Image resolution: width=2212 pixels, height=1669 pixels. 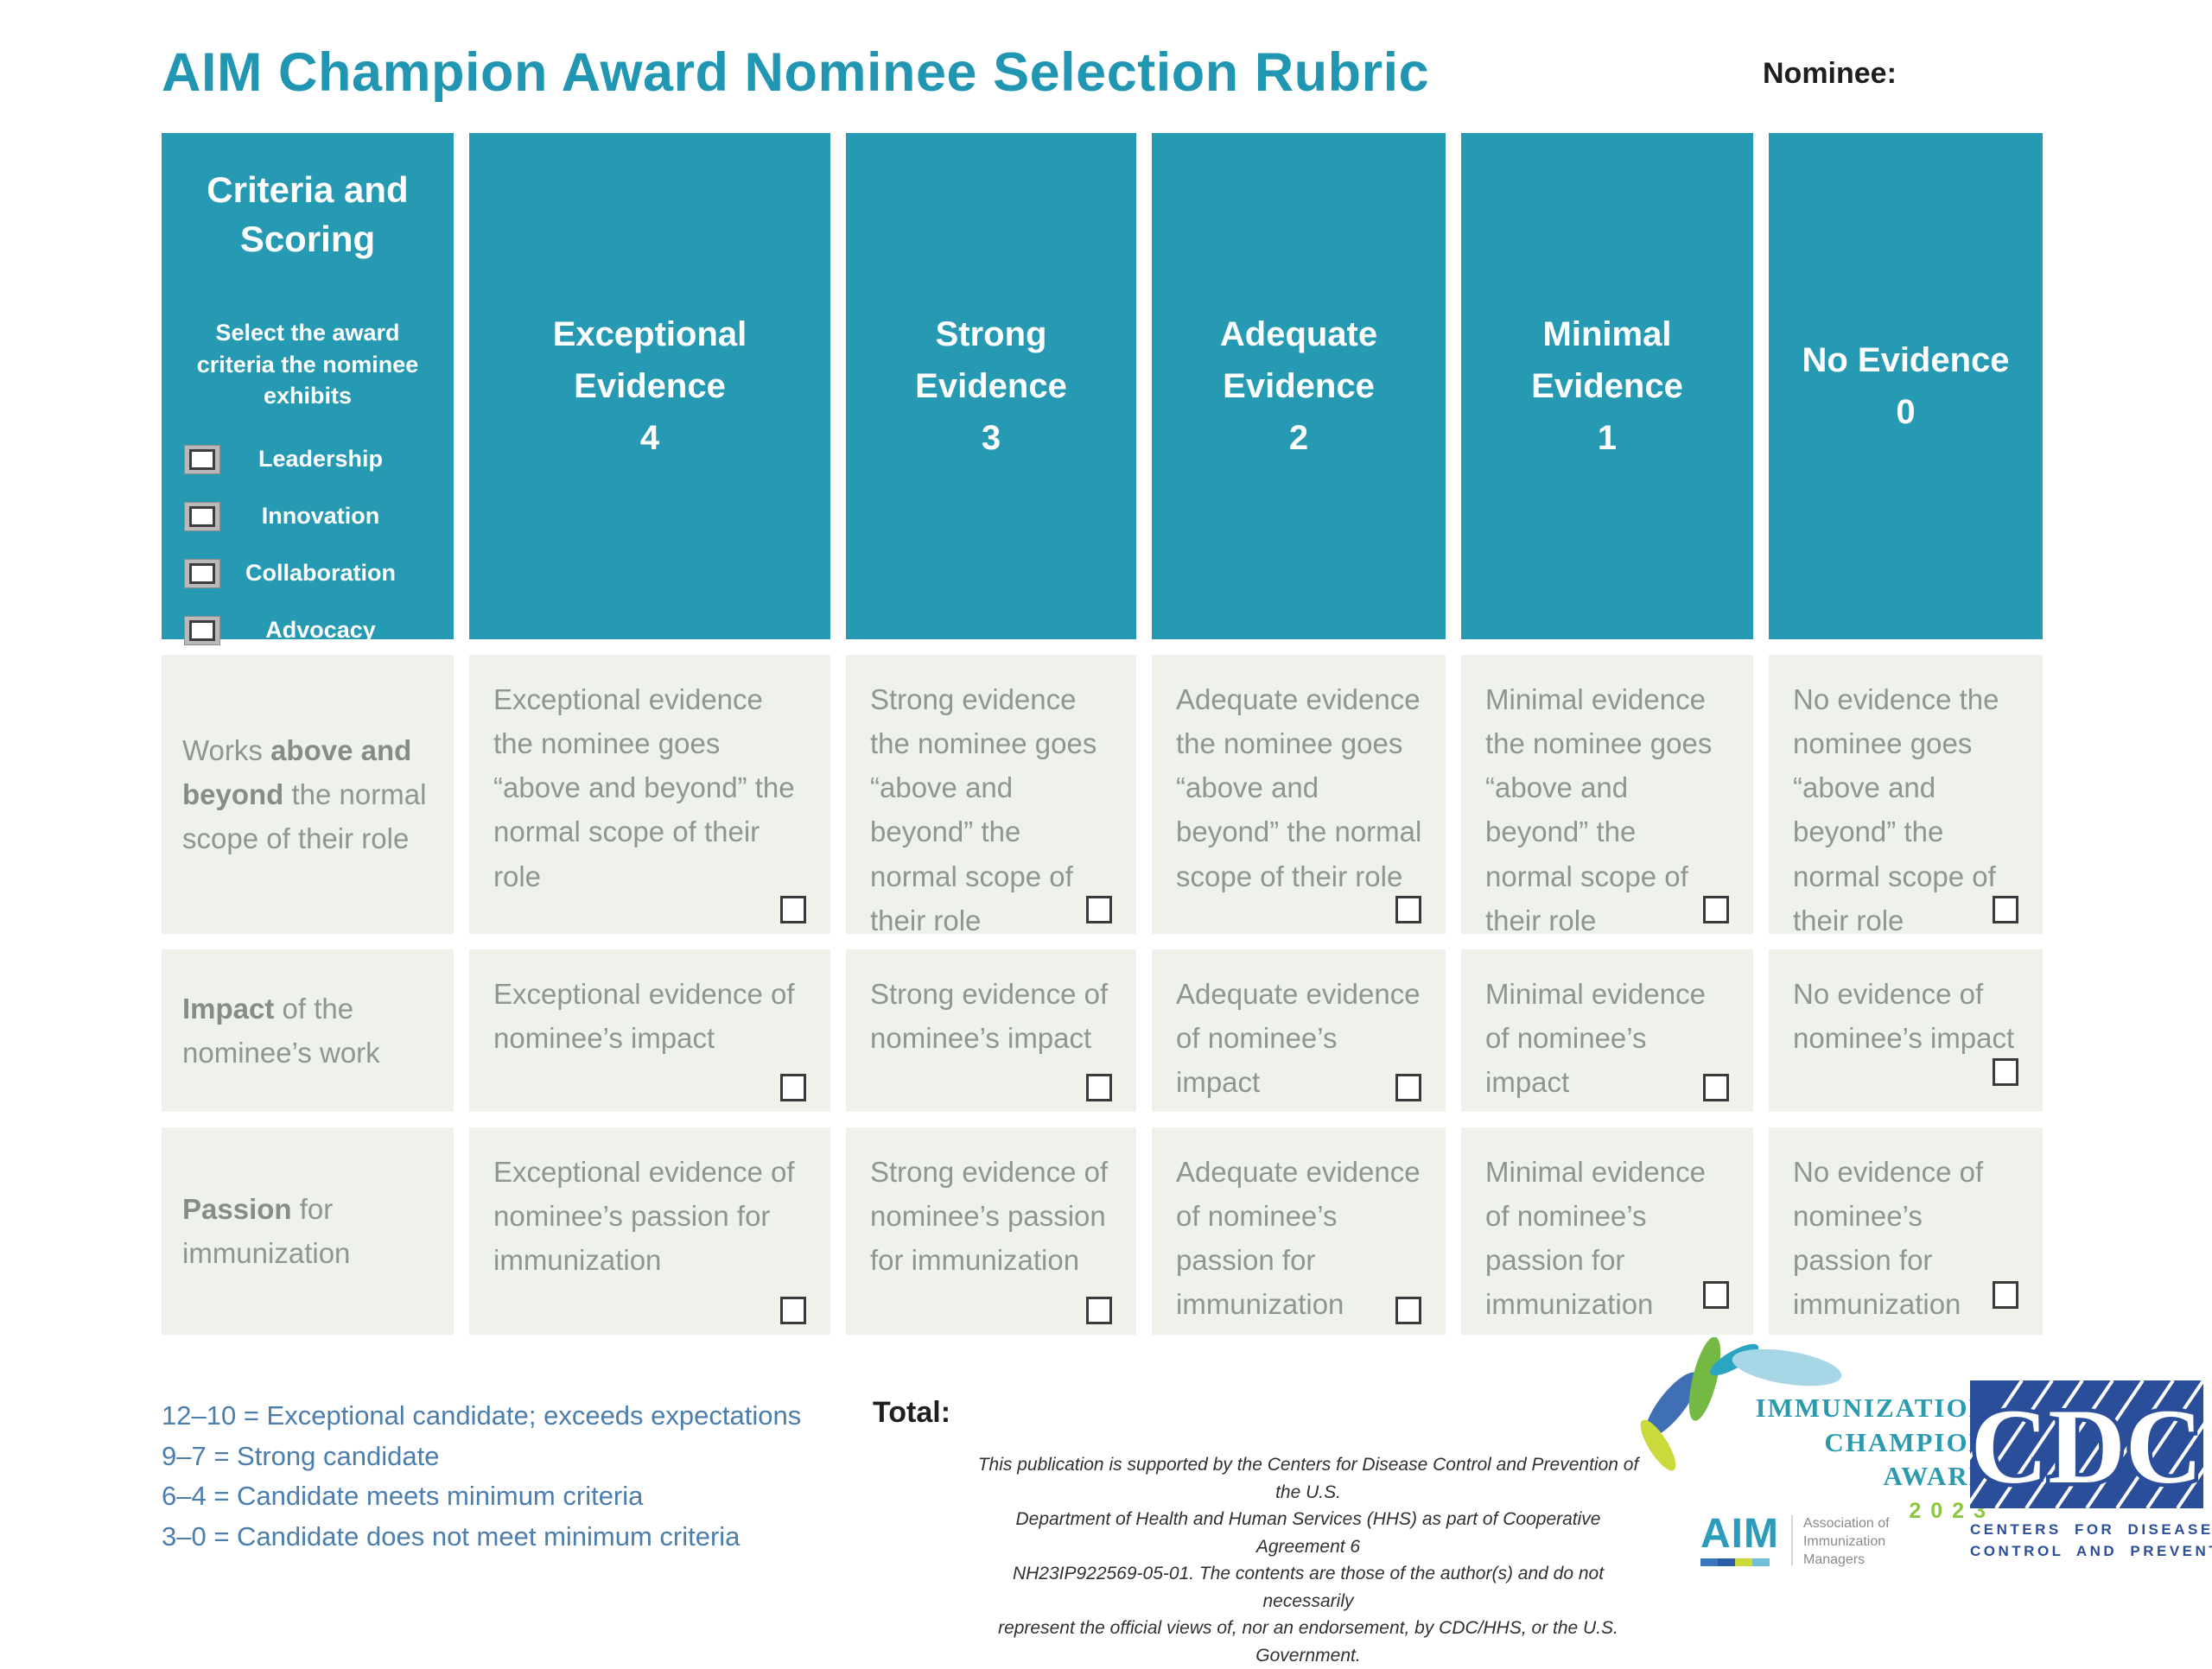 I want to click on criterion-option-innovation: Innovation, so click(x=308, y=516).